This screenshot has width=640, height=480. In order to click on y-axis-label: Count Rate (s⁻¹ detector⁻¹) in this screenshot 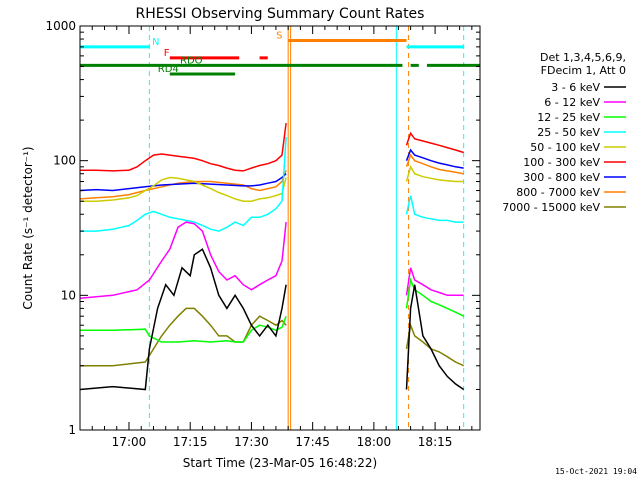, I will do `click(28, 227)`.